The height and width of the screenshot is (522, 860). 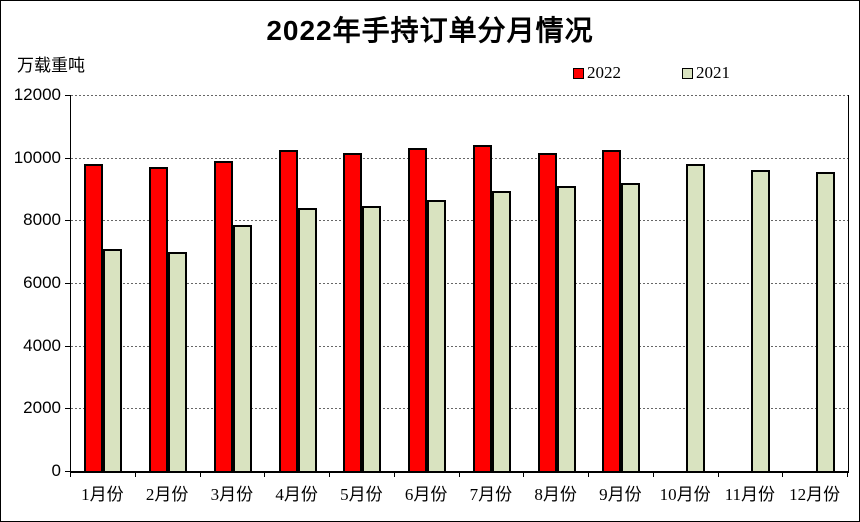 I want to click on y-axis-label-6000: 6000, so click(x=42, y=282).